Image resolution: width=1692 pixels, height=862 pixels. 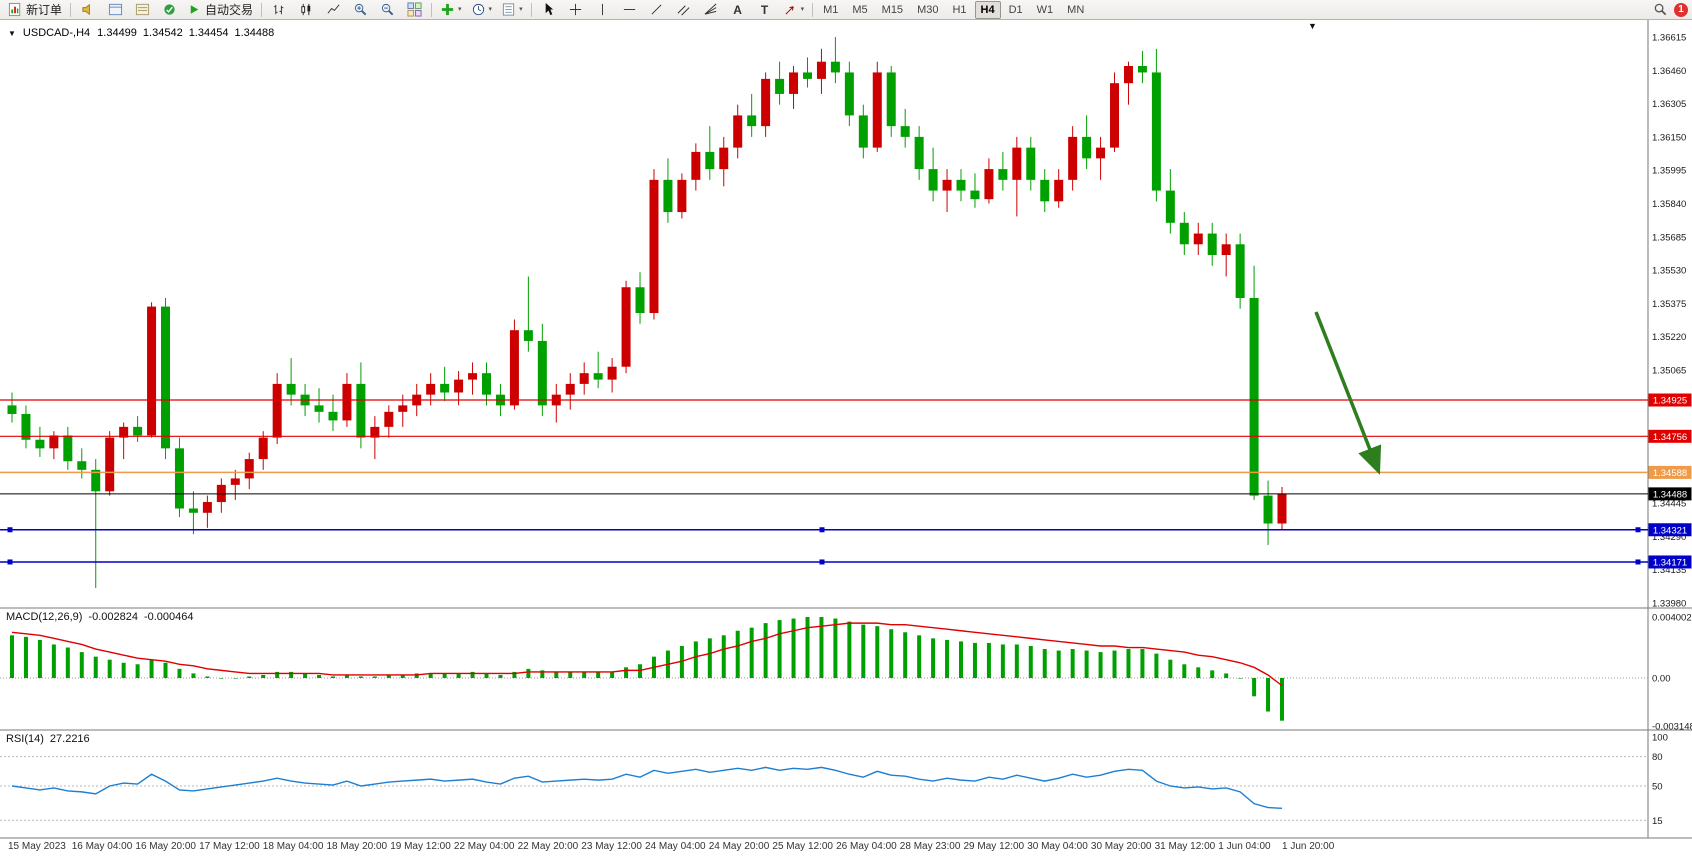 I want to click on auto-trading-button: 自动交易, so click(x=220, y=10).